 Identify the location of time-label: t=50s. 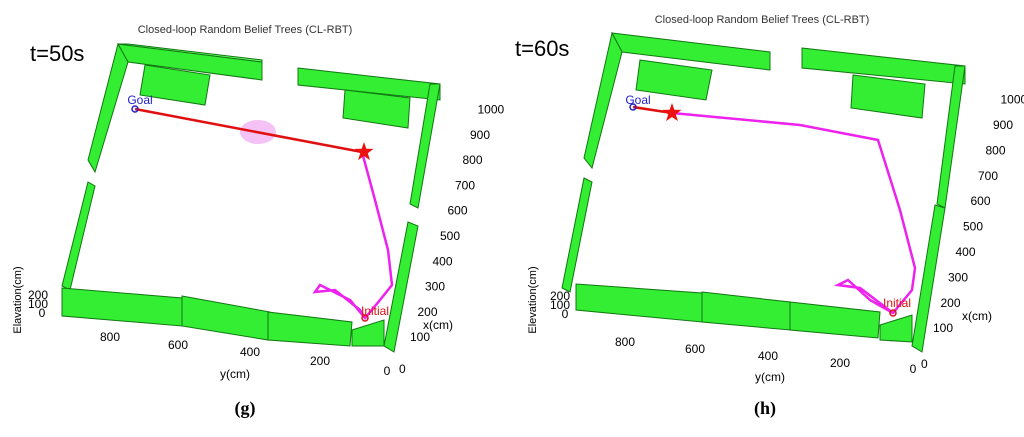
(57, 53).